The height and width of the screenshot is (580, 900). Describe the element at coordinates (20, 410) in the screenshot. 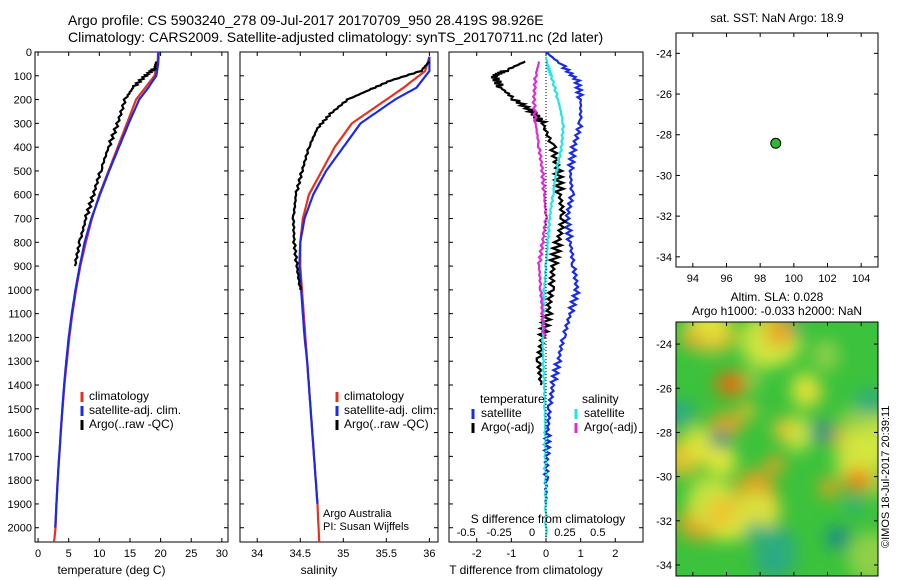

I see `depth-tick-label: 1500` at that location.